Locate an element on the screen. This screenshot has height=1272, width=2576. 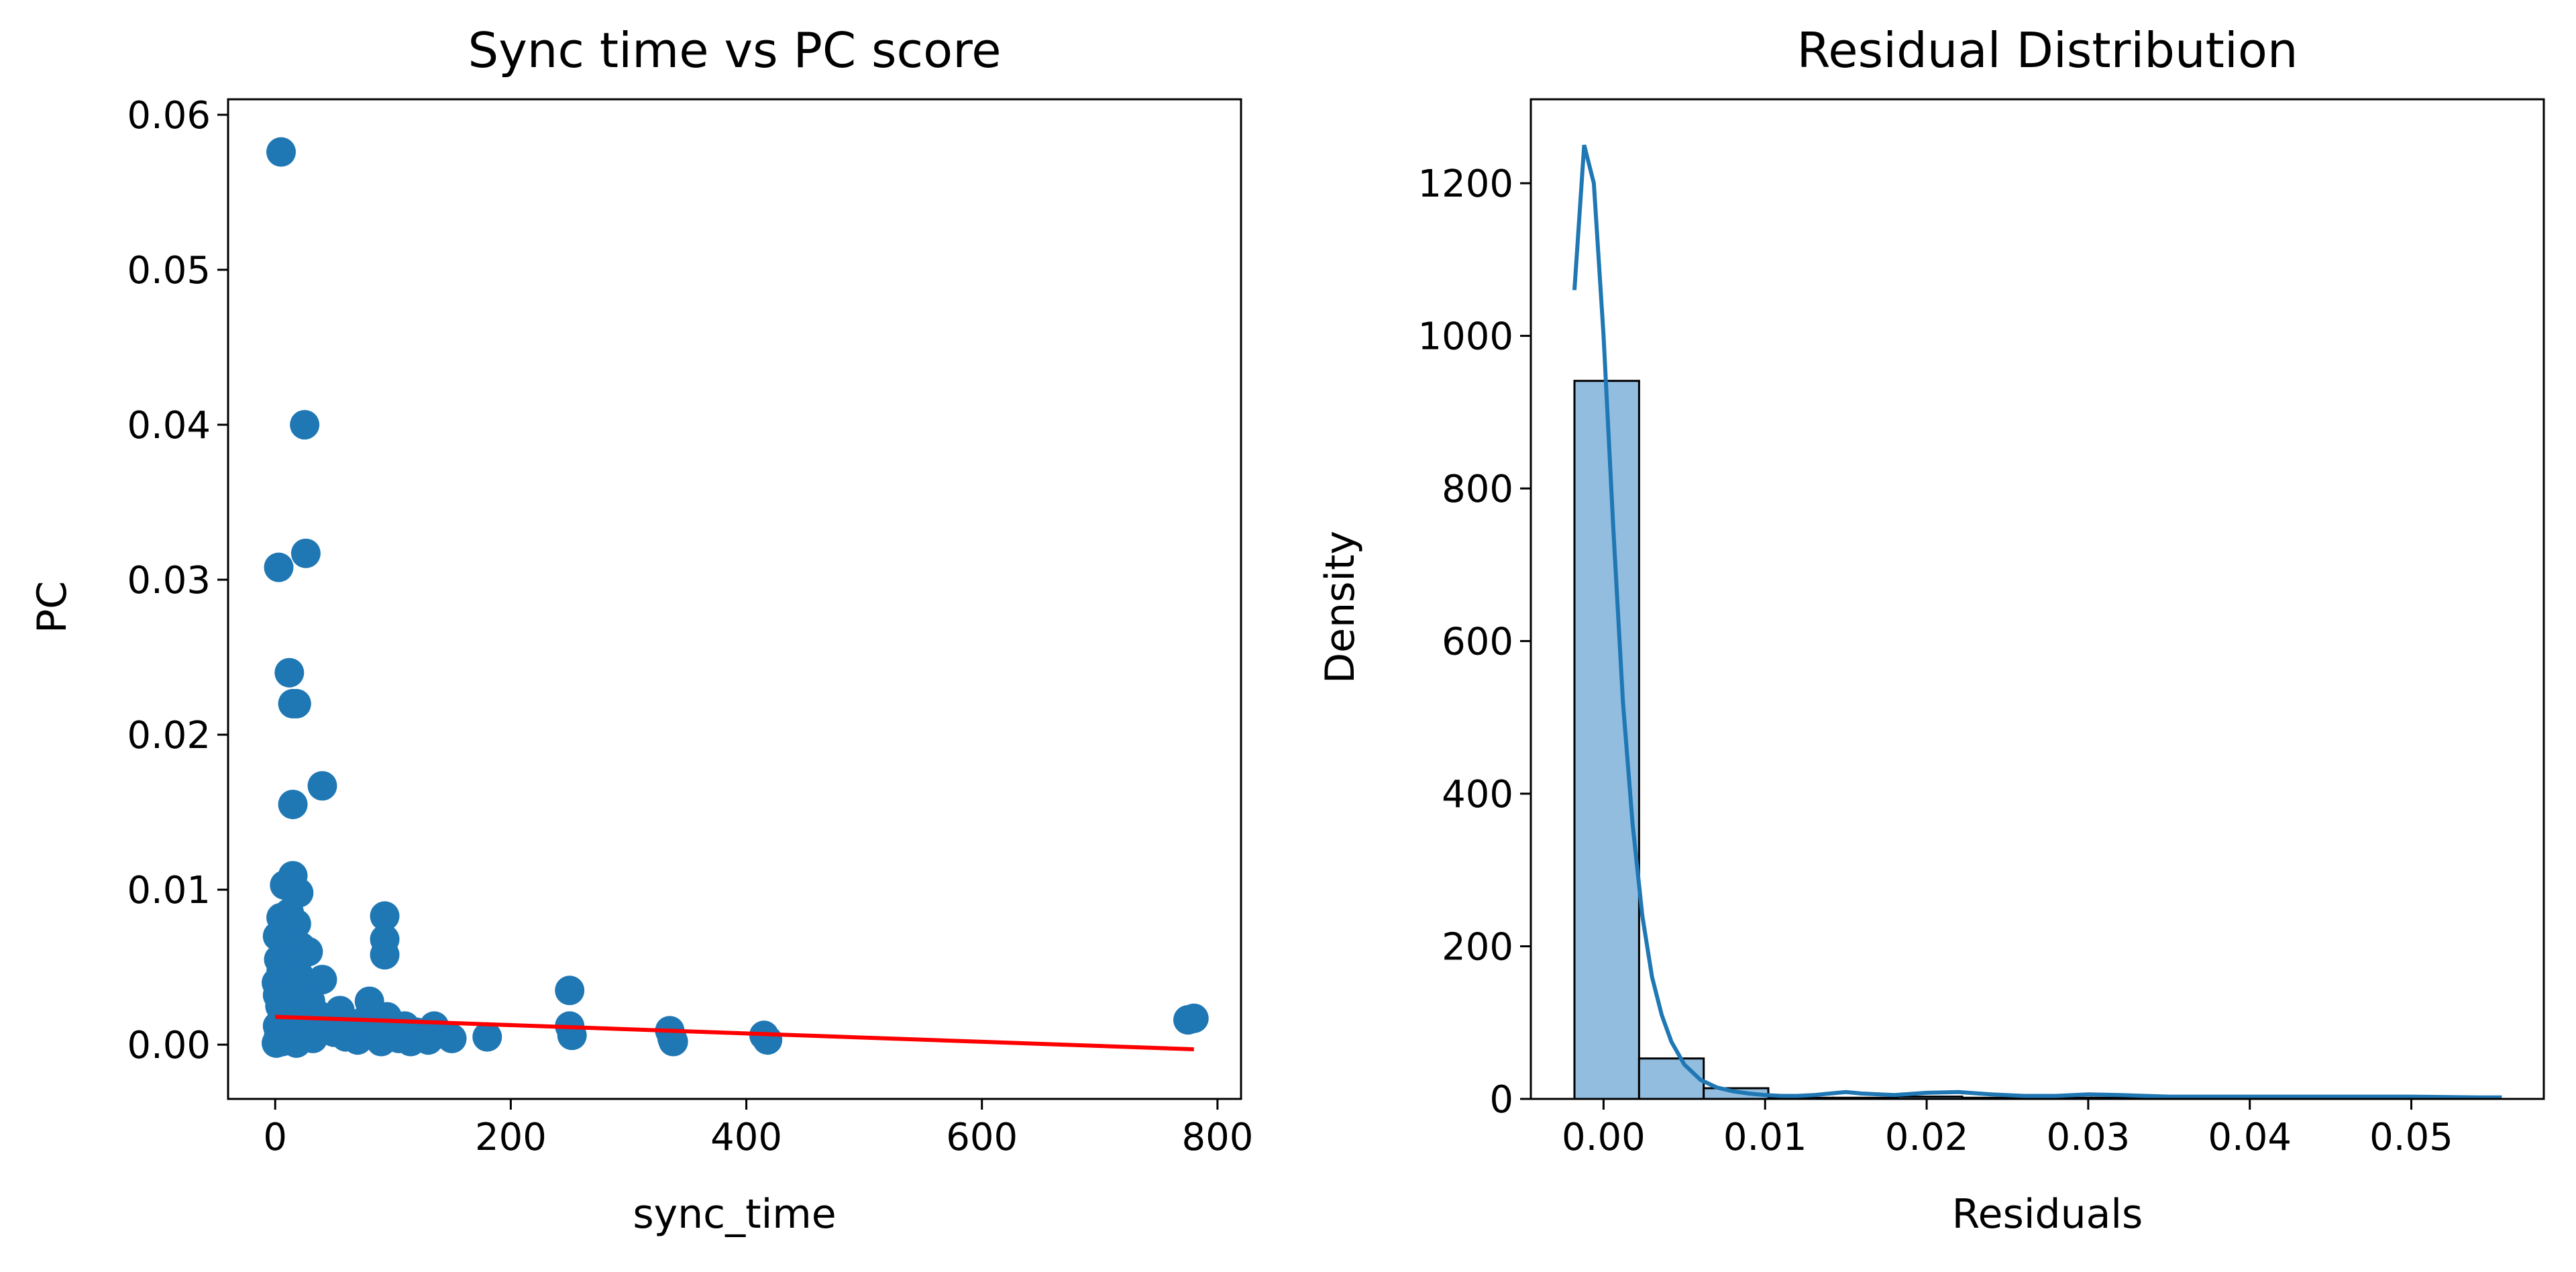
histogram-x-tick-label: 0.00 is located at coordinates (1604, 1137).